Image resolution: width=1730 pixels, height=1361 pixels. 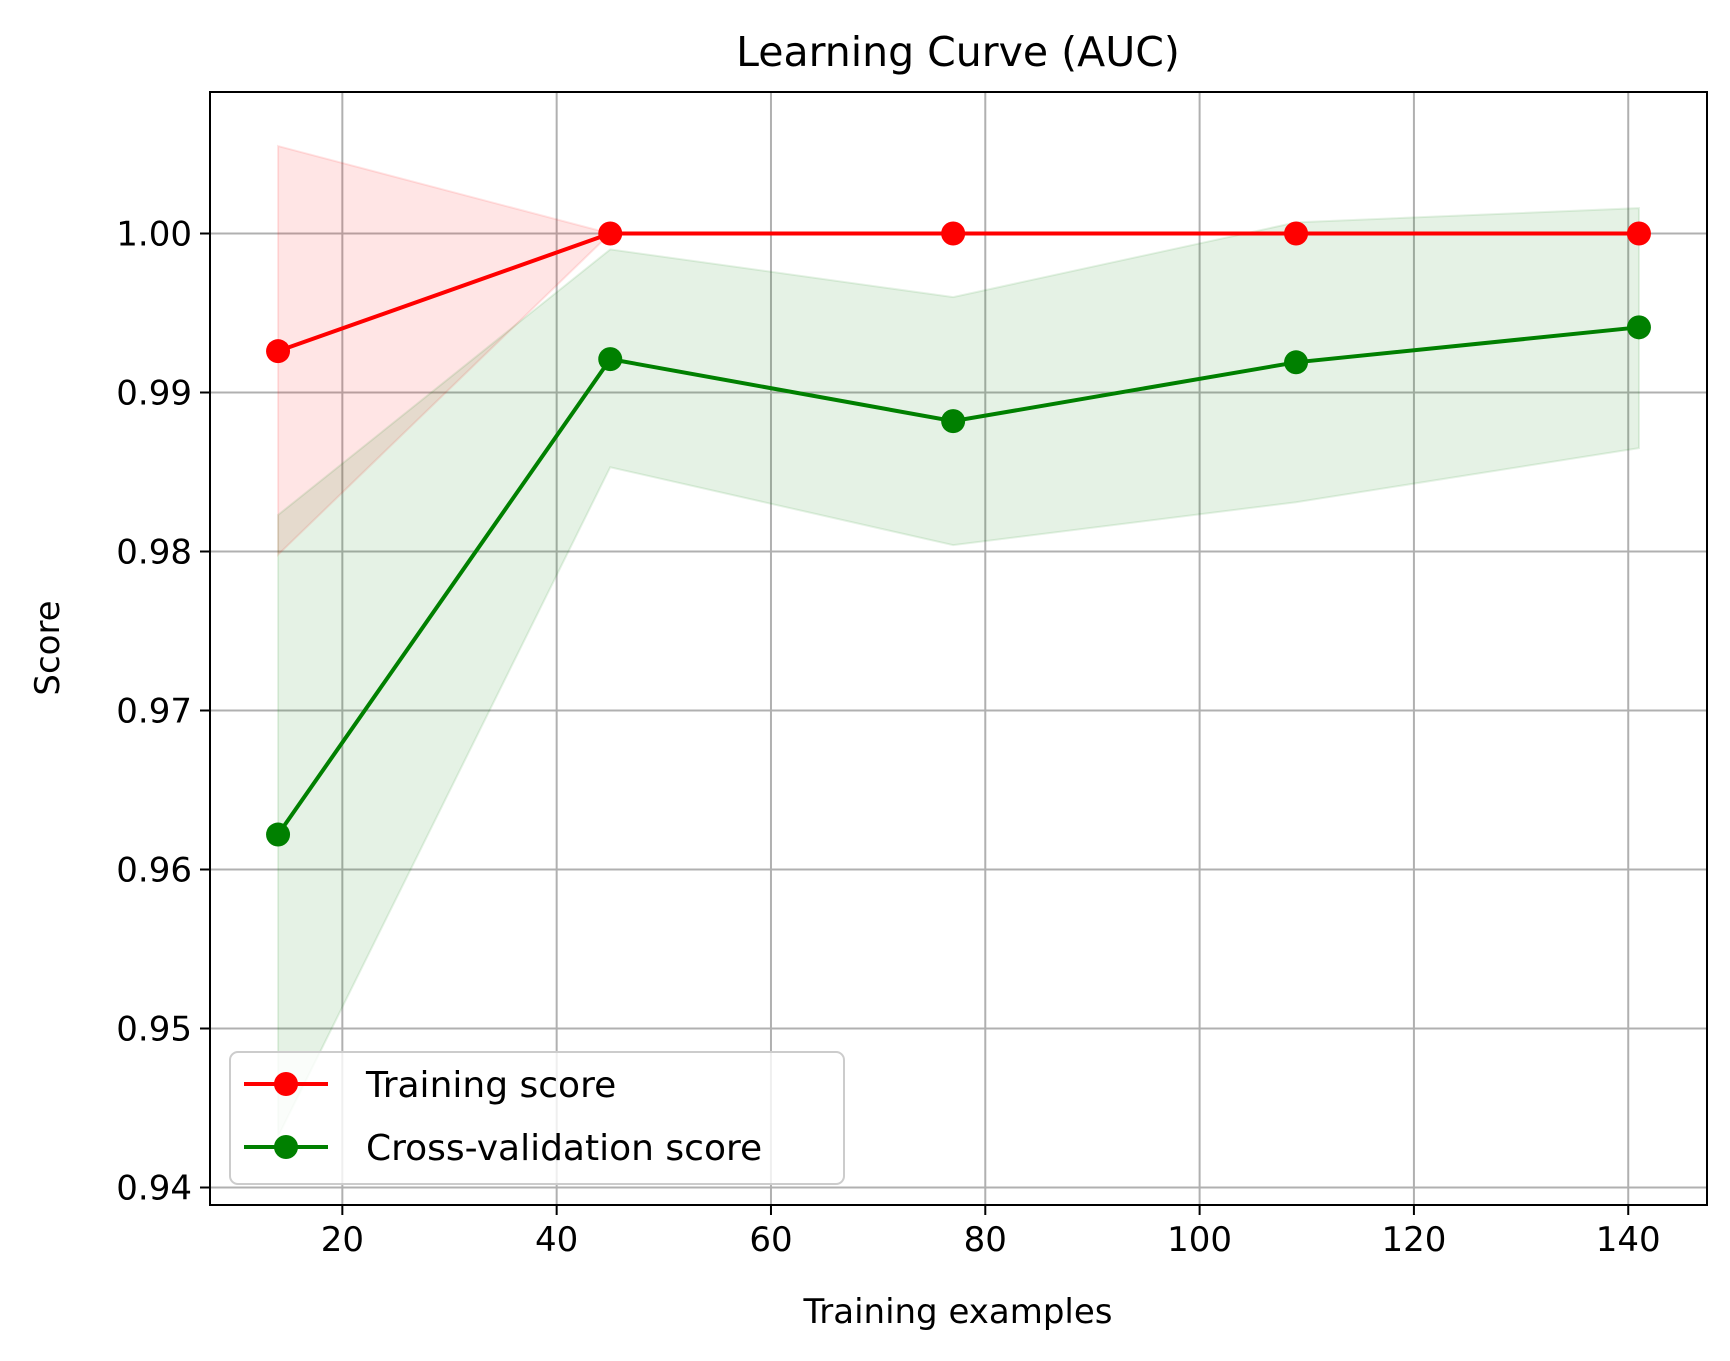 I want to click on y-tick-label: 0.98, so click(x=154, y=553).